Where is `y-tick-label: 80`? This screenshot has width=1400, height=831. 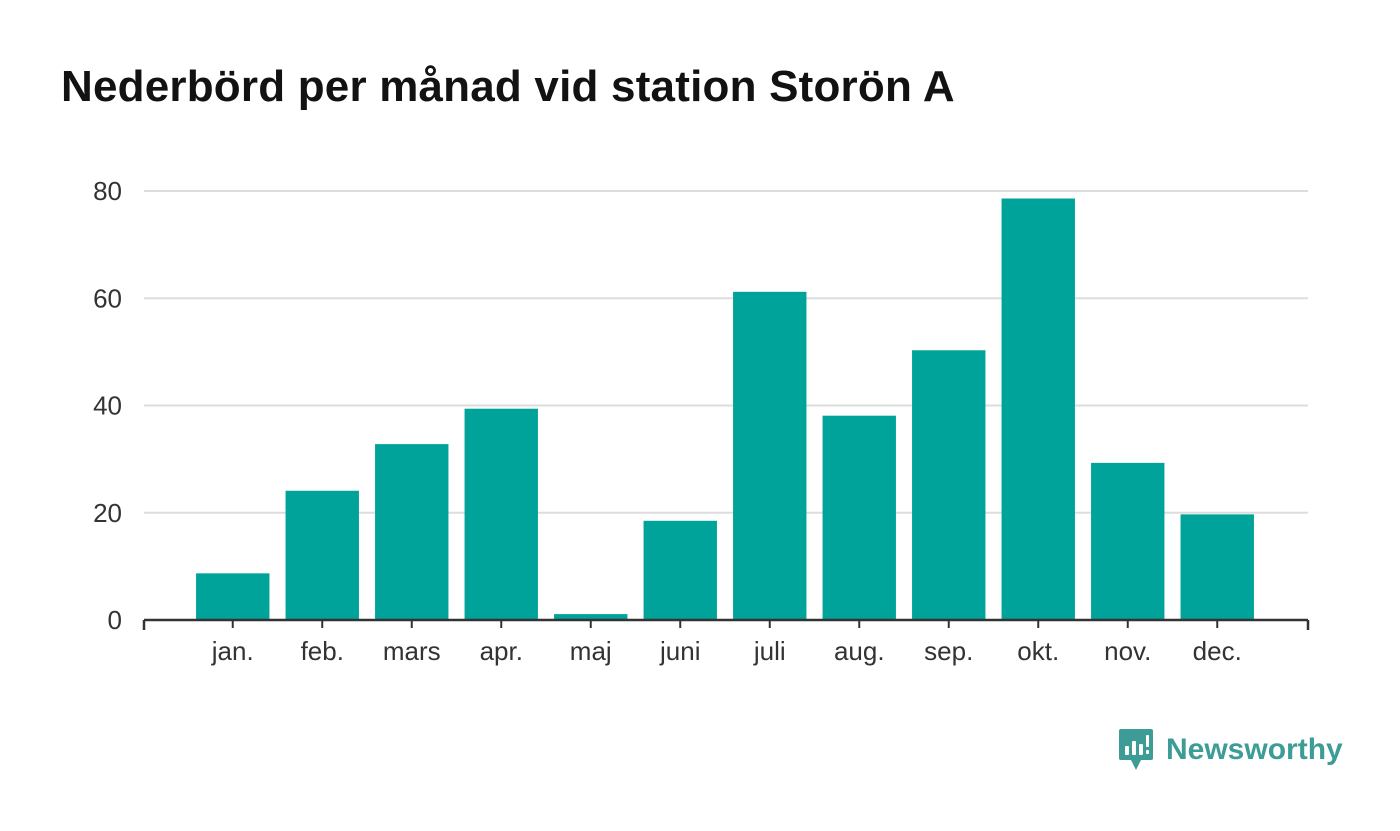
y-tick-label: 80 is located at coordinates (107, 191).